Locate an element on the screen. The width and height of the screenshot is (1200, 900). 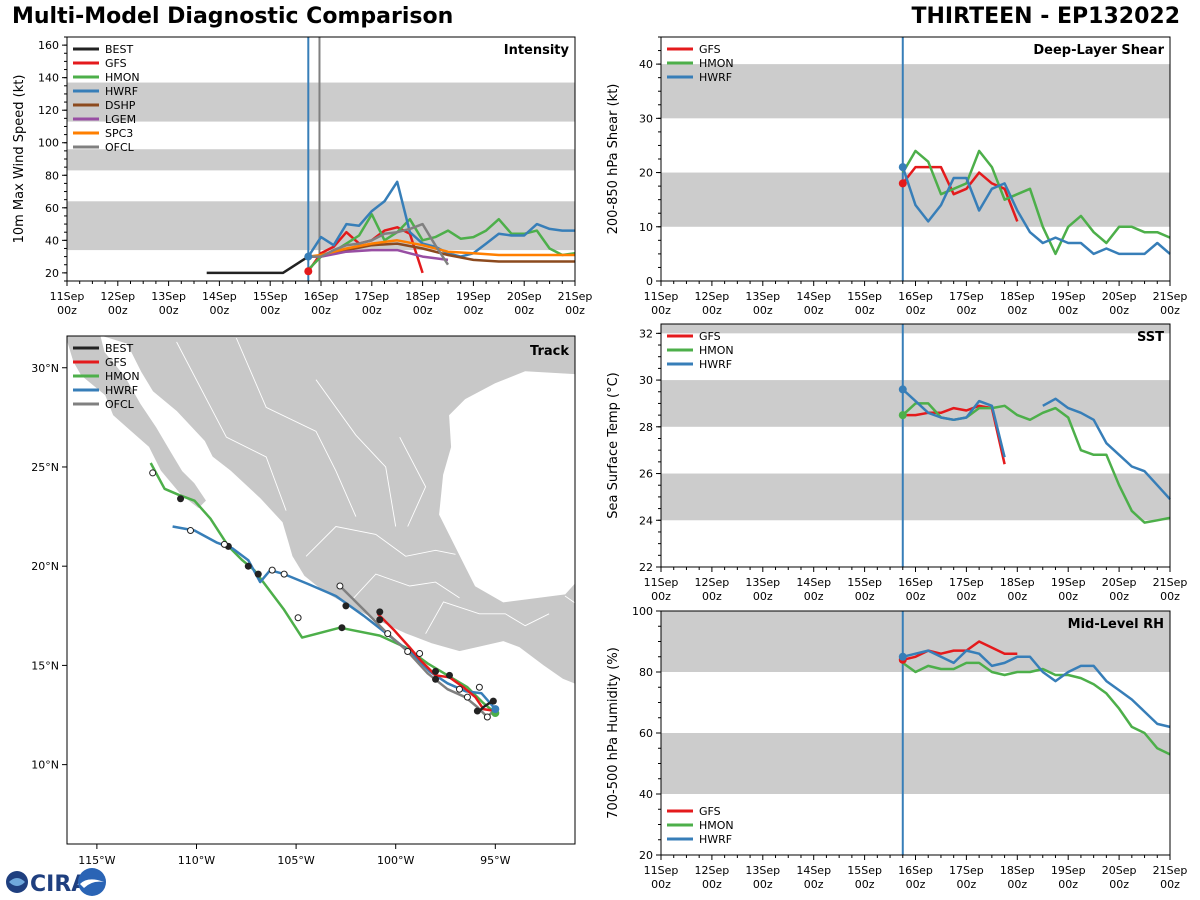
track-xtick-label: 105°W is located at coordinates (295, 860).